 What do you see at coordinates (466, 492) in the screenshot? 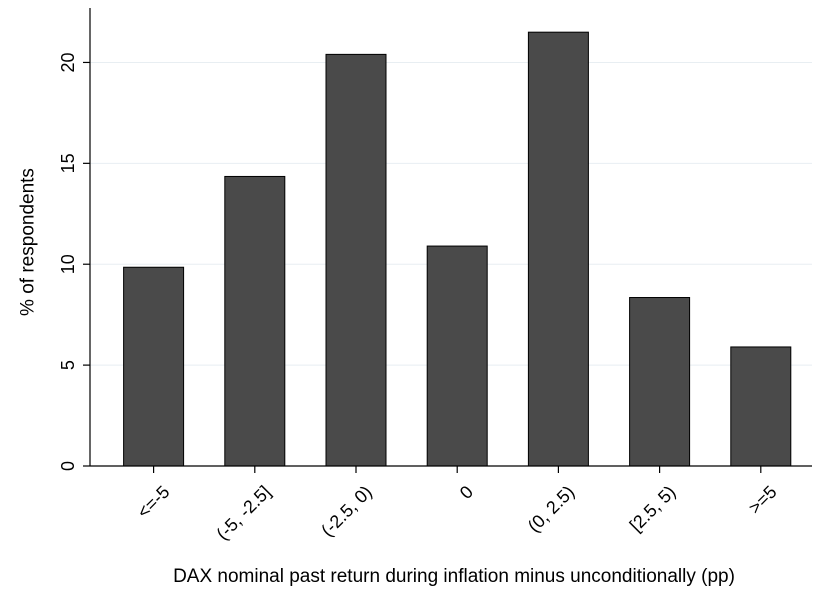
I see `x-tick-label: 0` at bounding box center [466, 492].